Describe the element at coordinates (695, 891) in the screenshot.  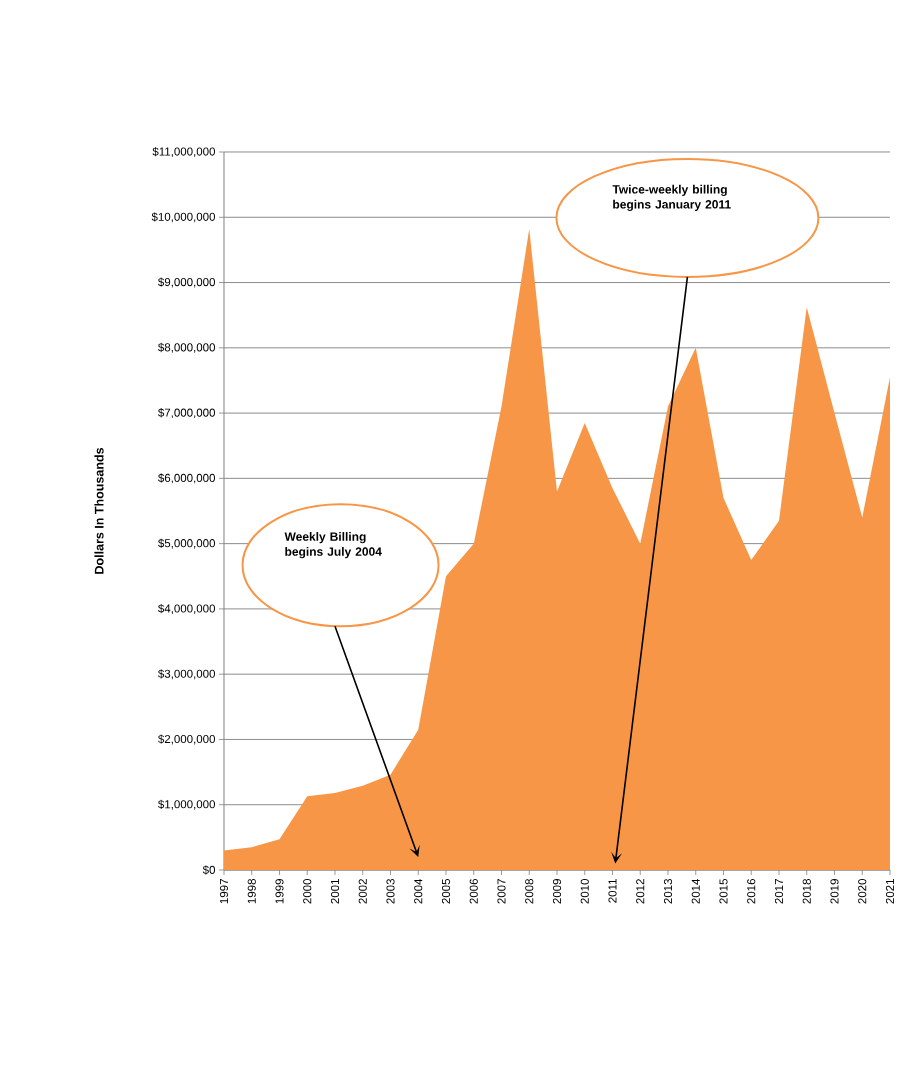
I see `x-tick-label: 2014` at that location.